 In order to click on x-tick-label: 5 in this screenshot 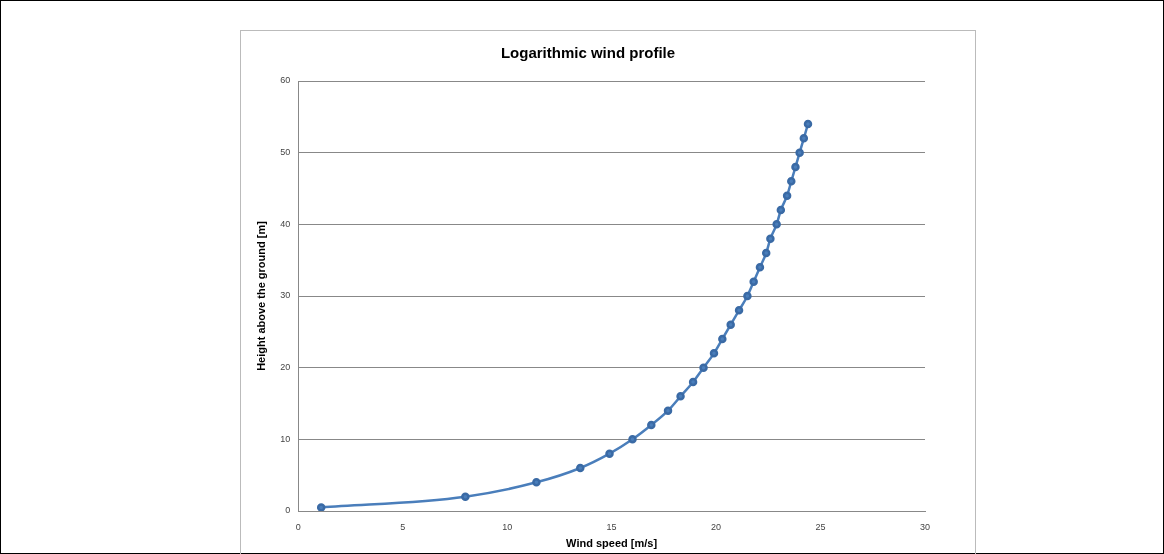, I will do `click(403, 526)`.